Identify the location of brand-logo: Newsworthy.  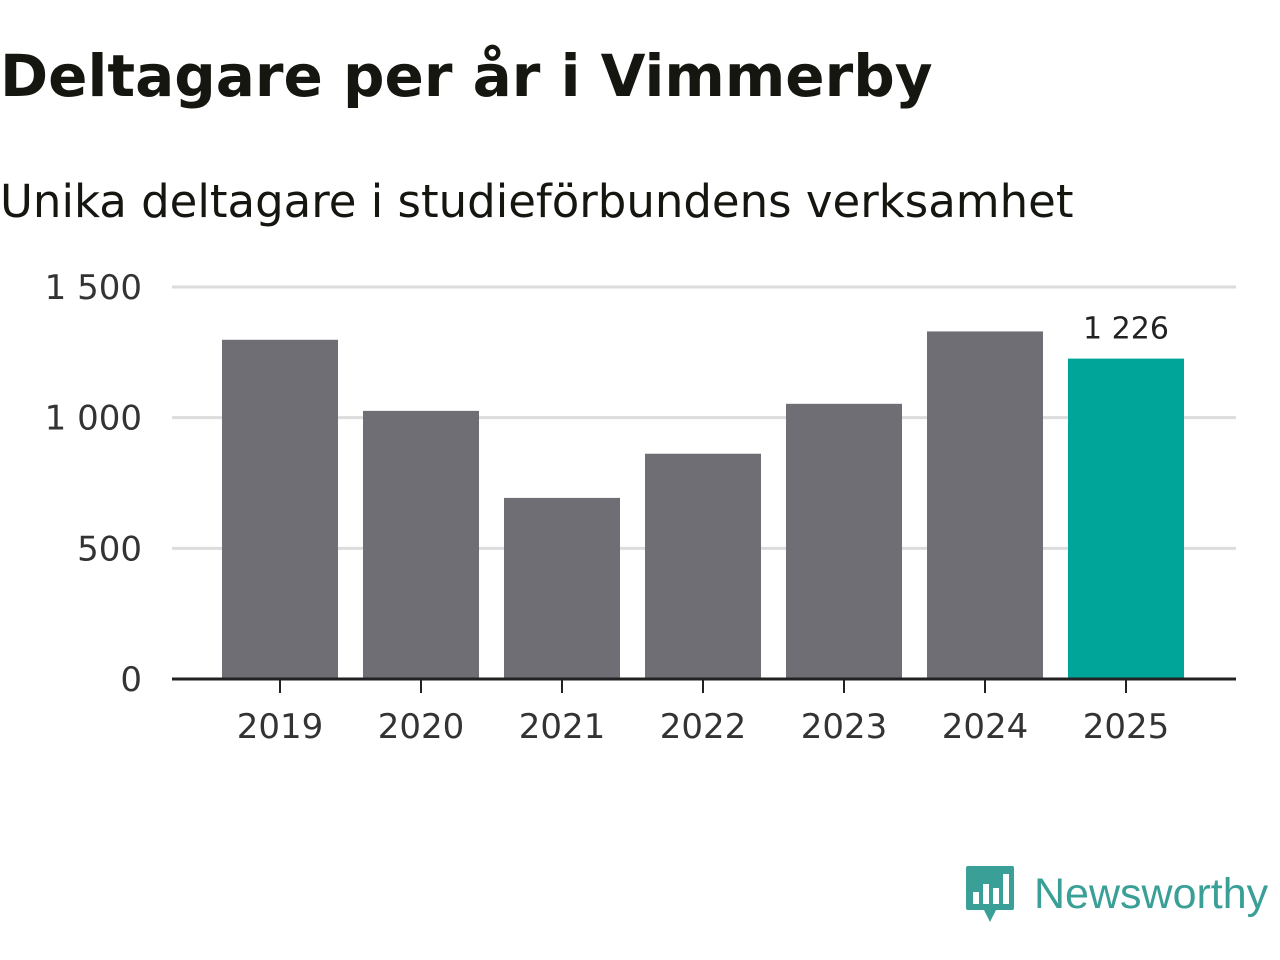
(1116, 894).